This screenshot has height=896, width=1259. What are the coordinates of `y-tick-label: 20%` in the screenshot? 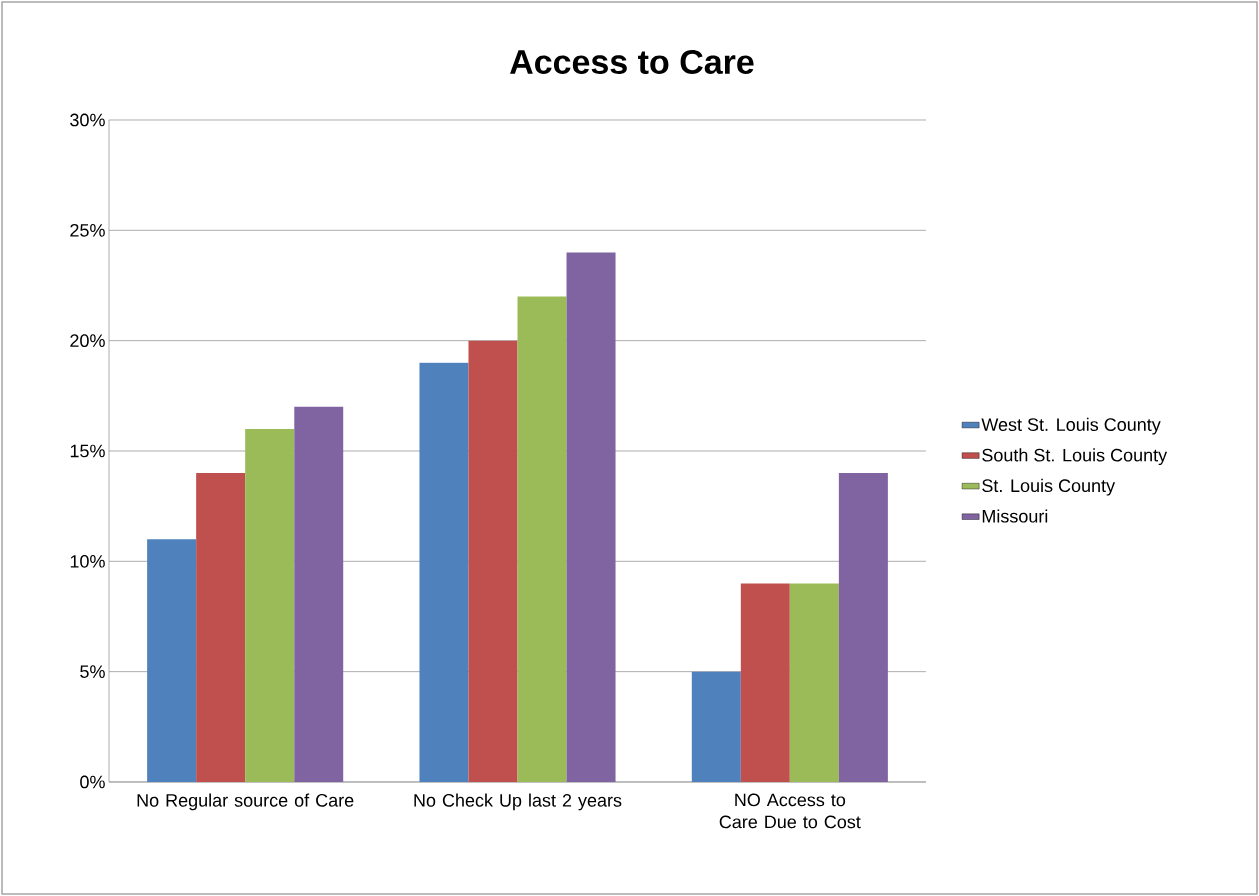 It's located at (87, 341).